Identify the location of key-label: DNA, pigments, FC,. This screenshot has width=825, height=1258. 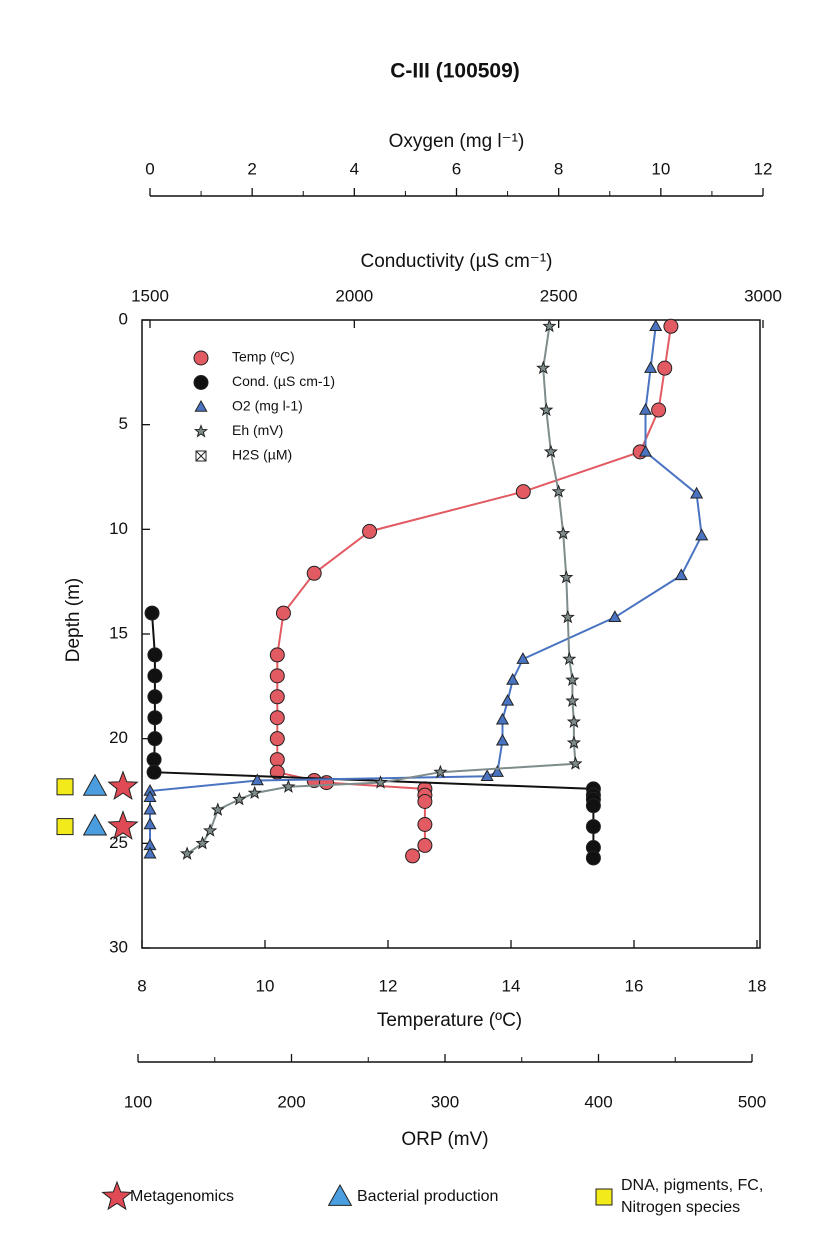
(692, 1185).